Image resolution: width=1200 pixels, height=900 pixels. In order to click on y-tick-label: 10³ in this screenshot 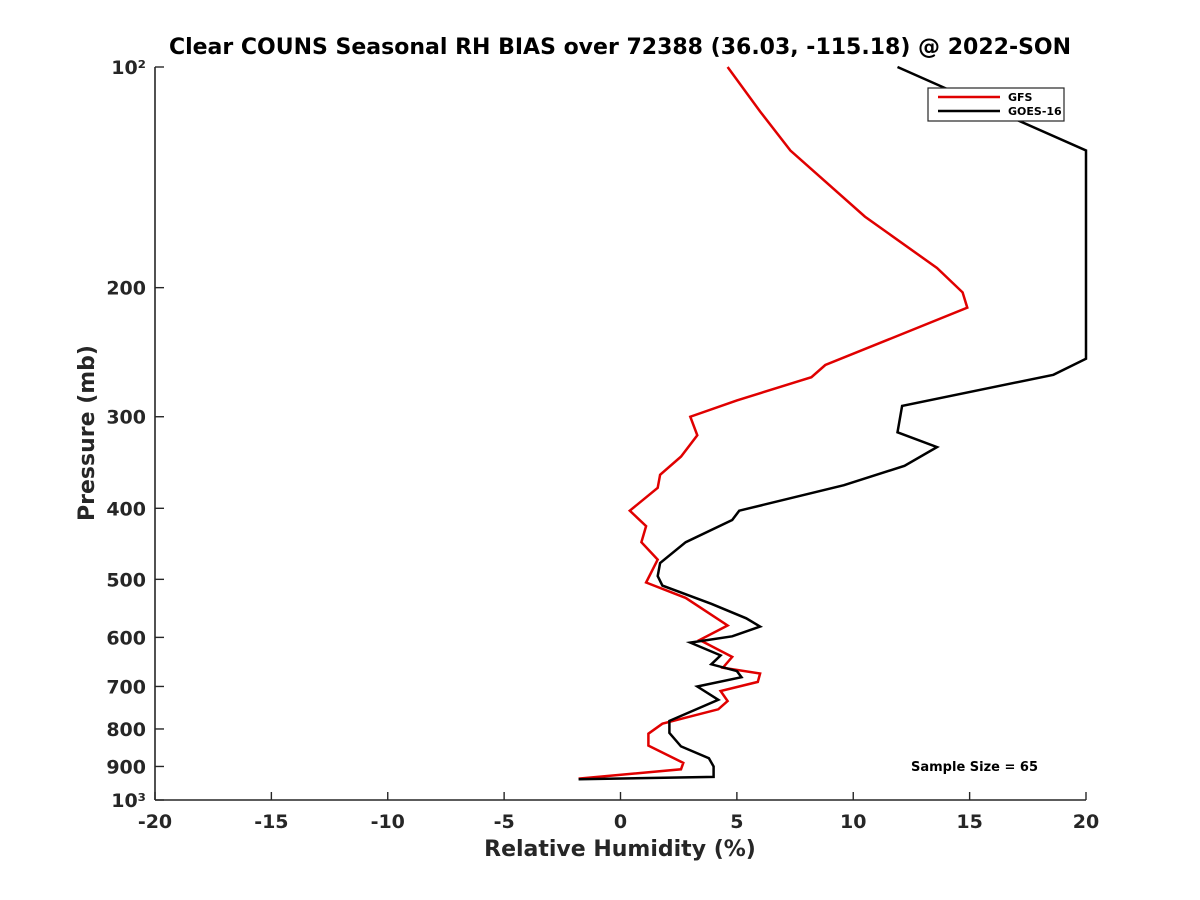, I will do `click(128, 801)`.